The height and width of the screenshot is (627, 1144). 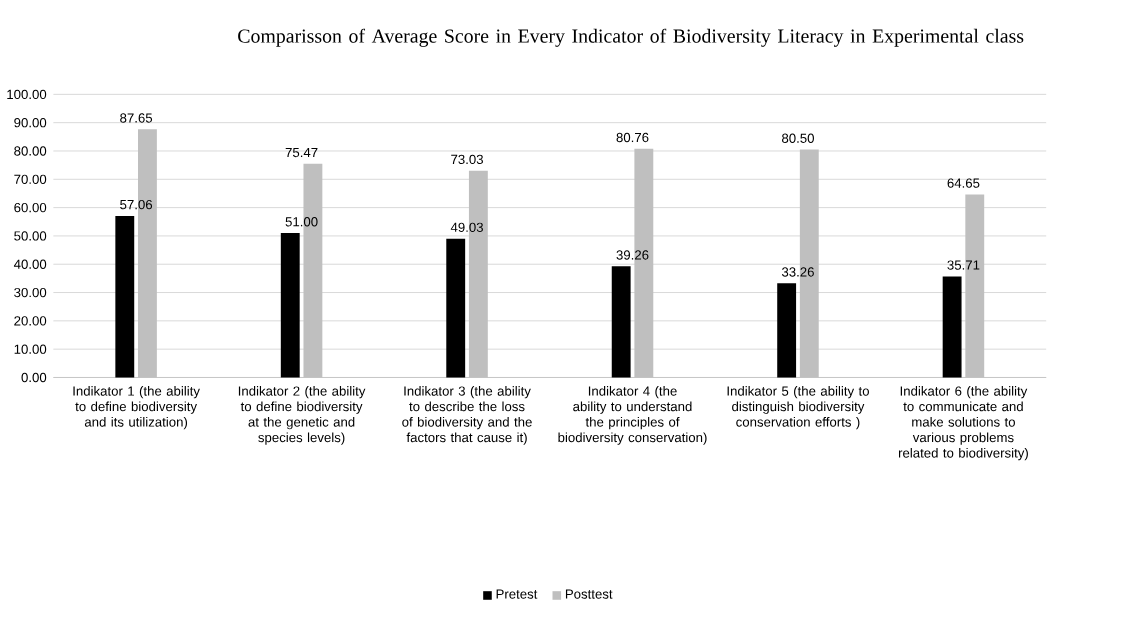 I want to click on chart-title: Comparisson of Average Score in Every Indicator of Biodiversity Literacy in Experimental class, so click(x=631, y=38).